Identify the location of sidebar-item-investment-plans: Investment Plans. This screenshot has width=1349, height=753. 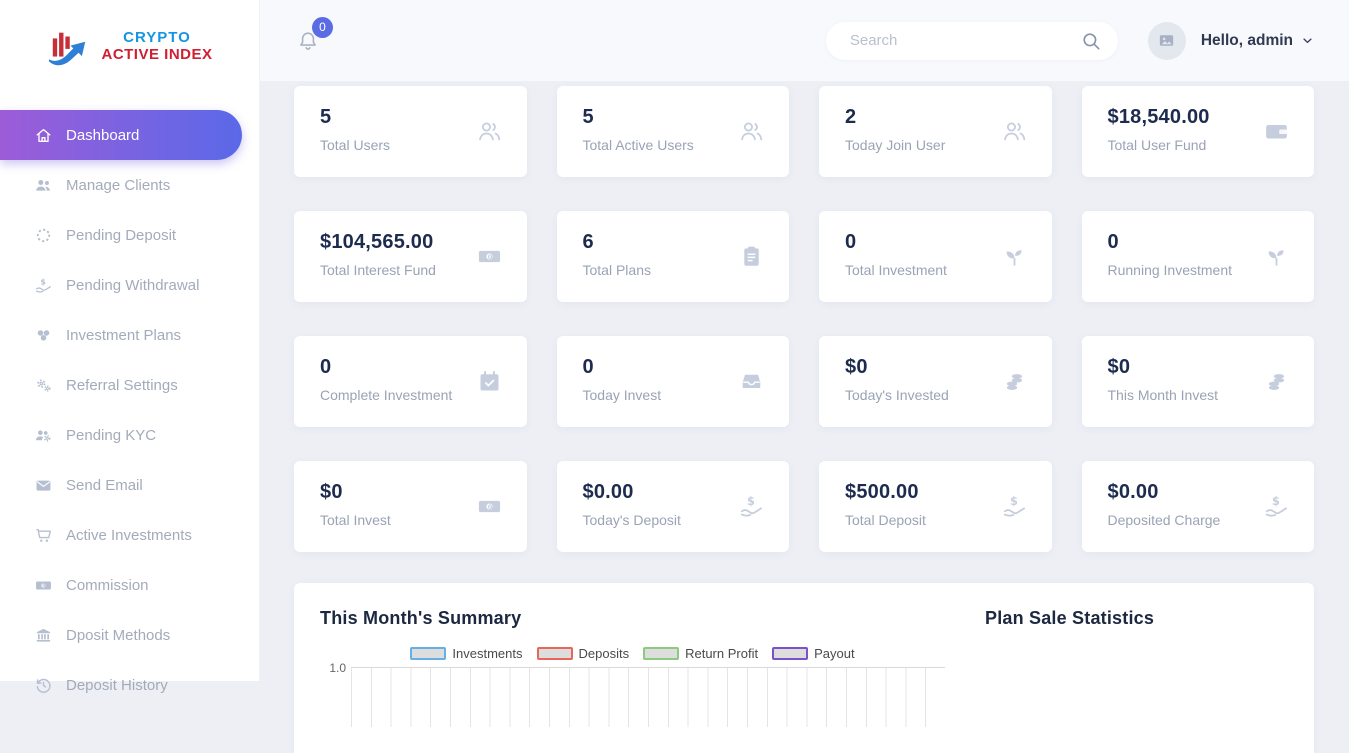
(129, 335).